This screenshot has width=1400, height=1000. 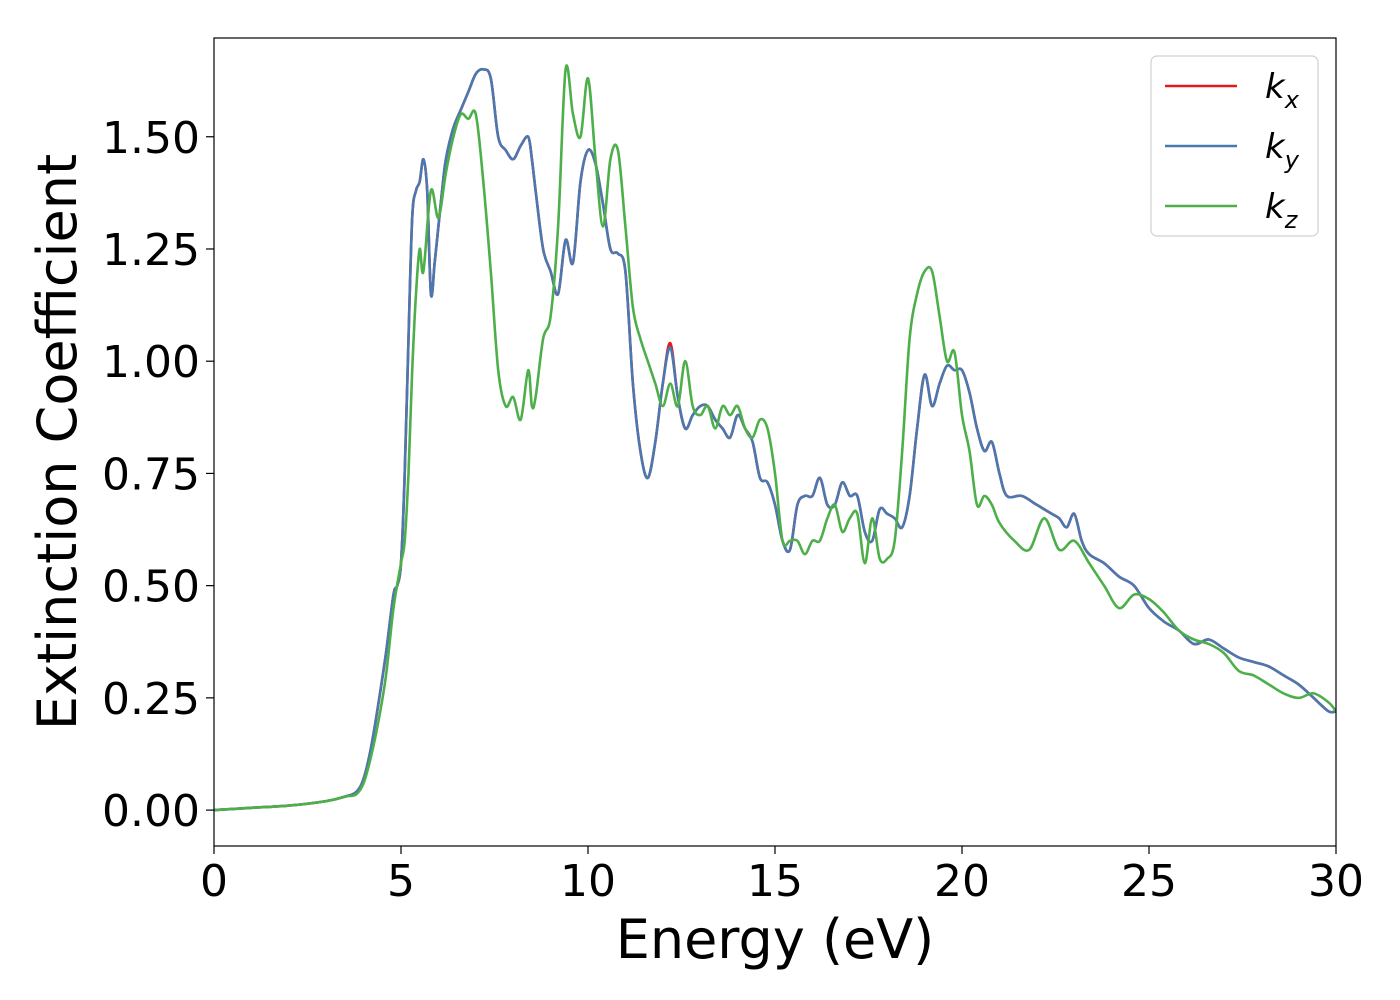 What do you see at coordinates (151, 474) in the screenshot?
I see `y-tick-label: 0.75` at bounding box center [151, 474].